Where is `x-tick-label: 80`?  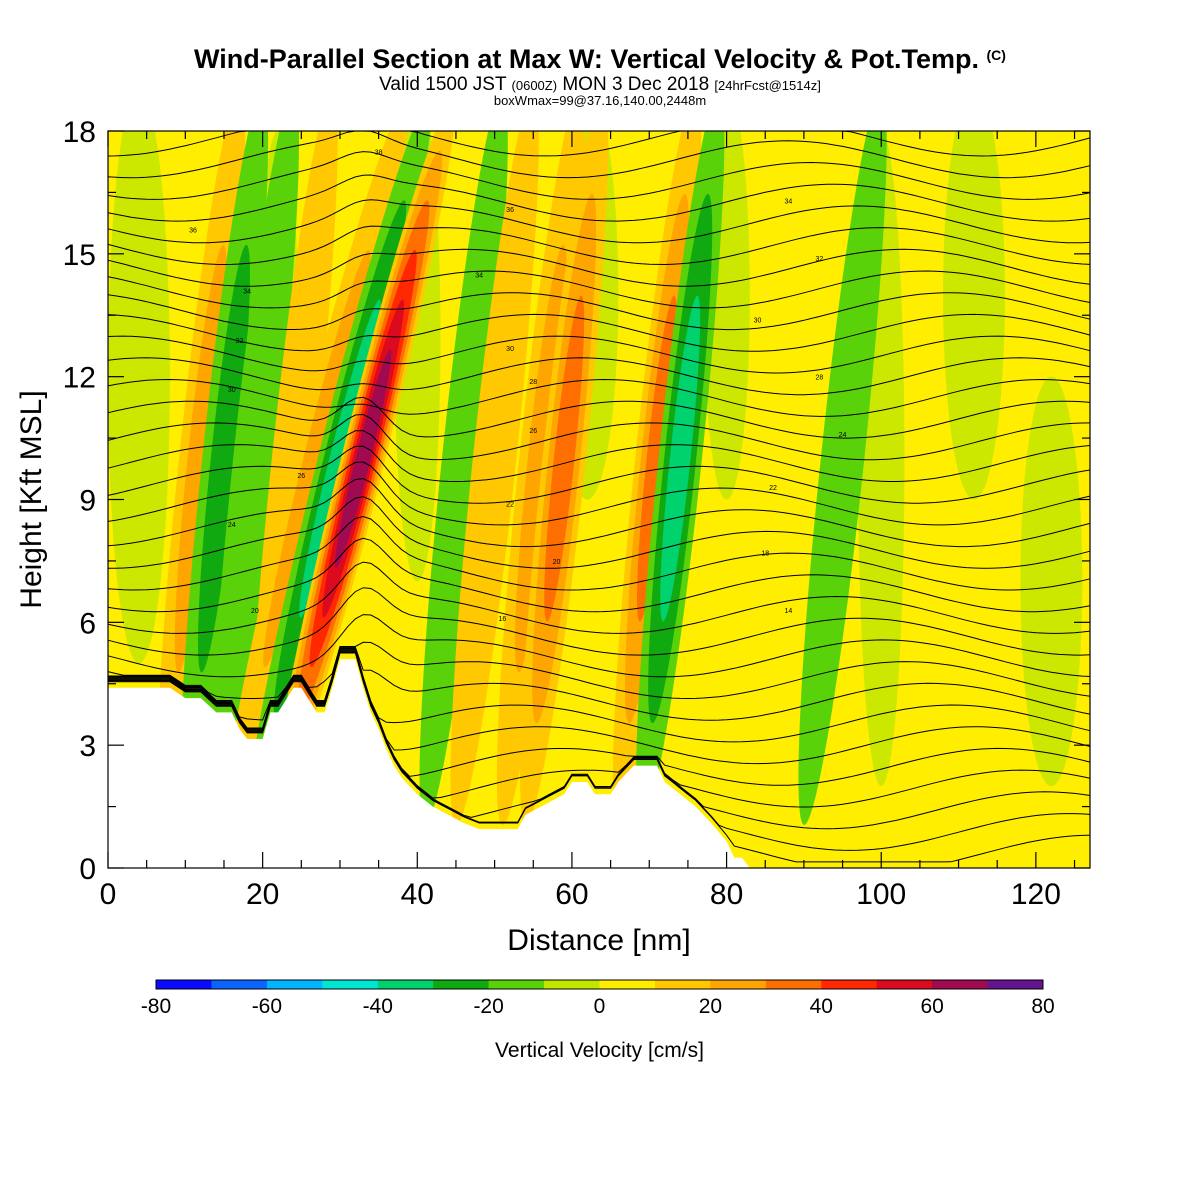 x-tick-label: 80 is located at coordinates (726, 894).